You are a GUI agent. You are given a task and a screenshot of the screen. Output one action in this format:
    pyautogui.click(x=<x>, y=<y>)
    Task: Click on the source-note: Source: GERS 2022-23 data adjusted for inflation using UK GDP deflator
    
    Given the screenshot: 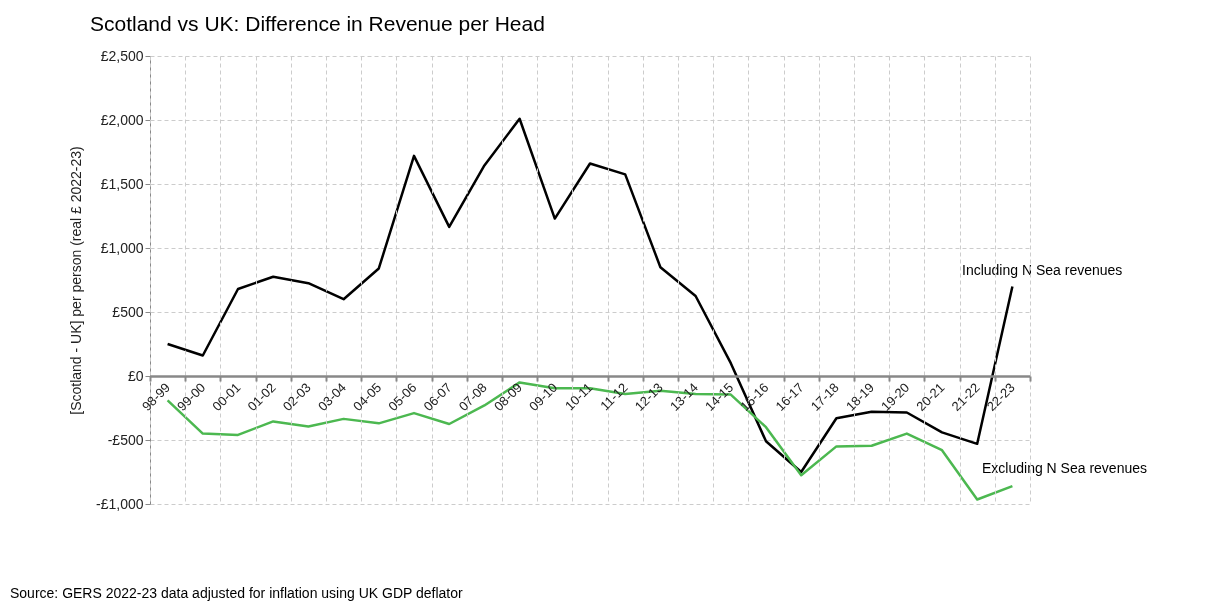 What is the action you would take?
    pyautogui.click(x=237, y=593)
    